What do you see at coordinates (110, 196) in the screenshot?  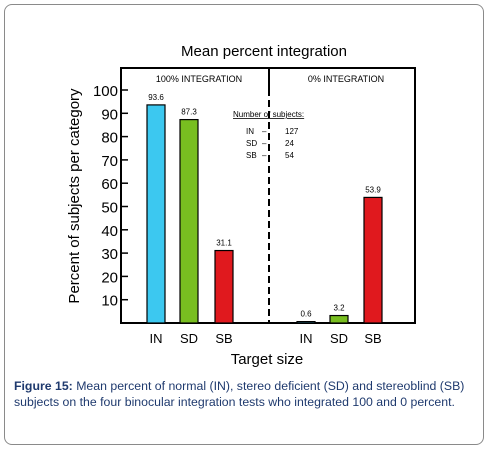 I see `y-axis: 10 20 30 40 50 60 70 80 90 100` at bounding box center [110, 196].